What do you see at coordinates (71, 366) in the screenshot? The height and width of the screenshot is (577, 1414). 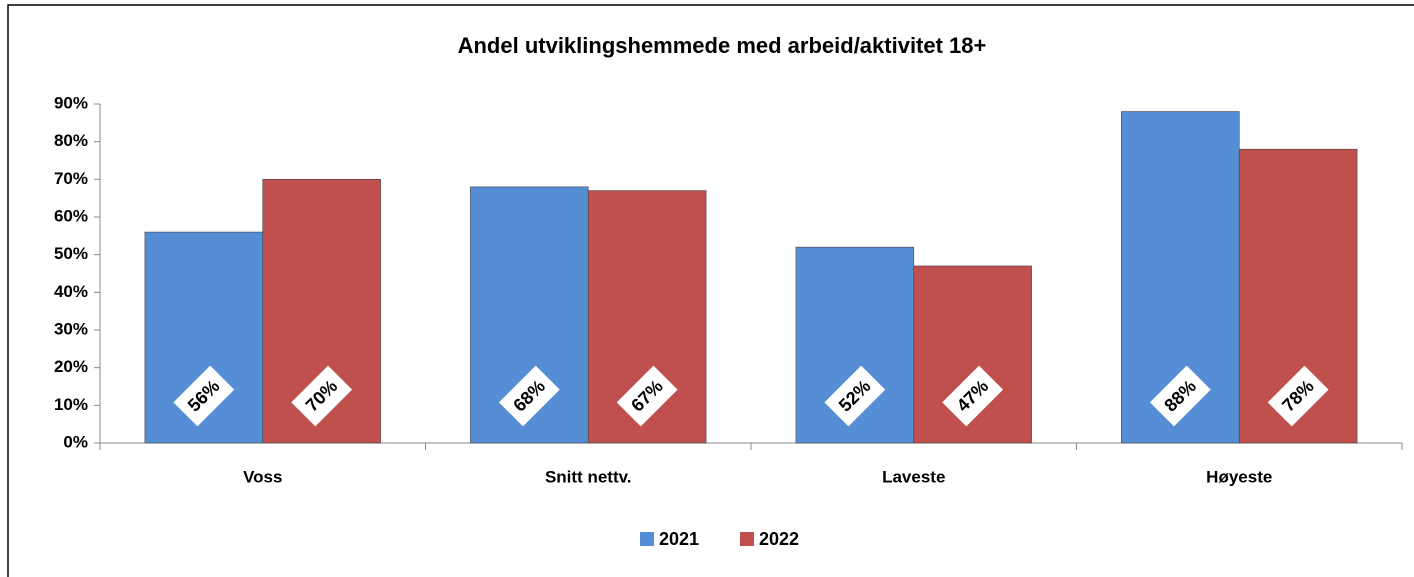 I see `y-tick-label: 20%` at bounding box center [71, 366].